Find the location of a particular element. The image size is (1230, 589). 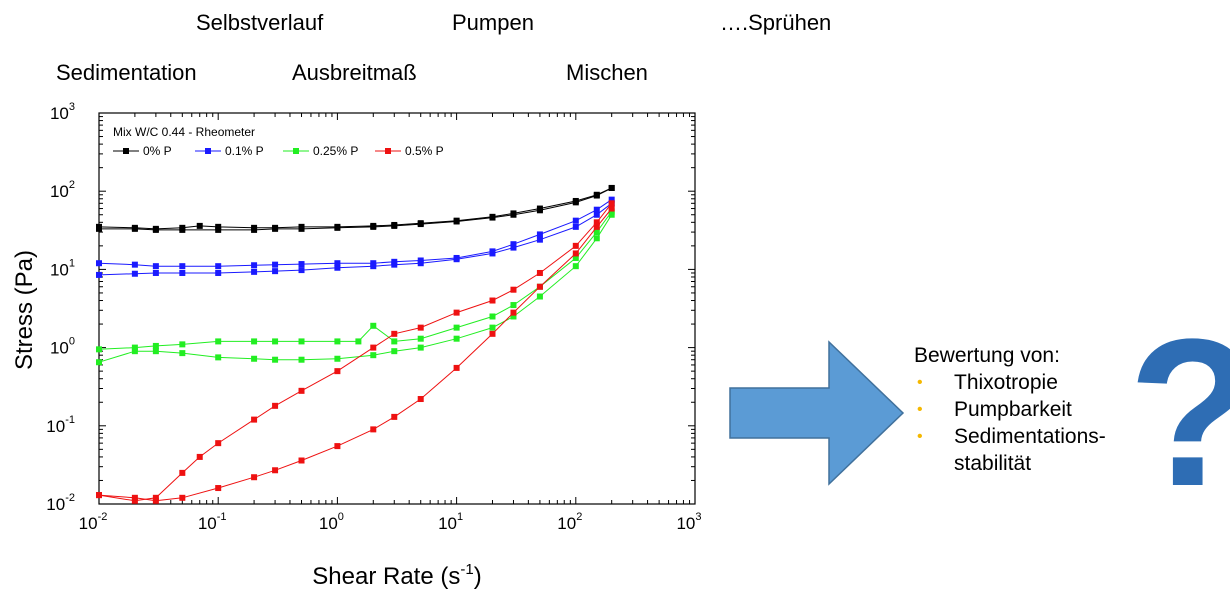

y-tick-label: 10³ is located at coordinates (62, 112).